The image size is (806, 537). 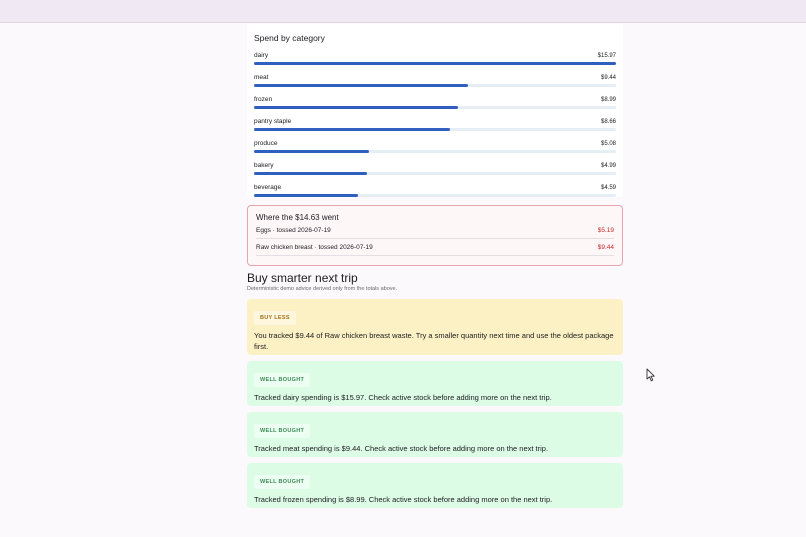 I want to click on category-amount: $15.97, so click(x=606, y=56).